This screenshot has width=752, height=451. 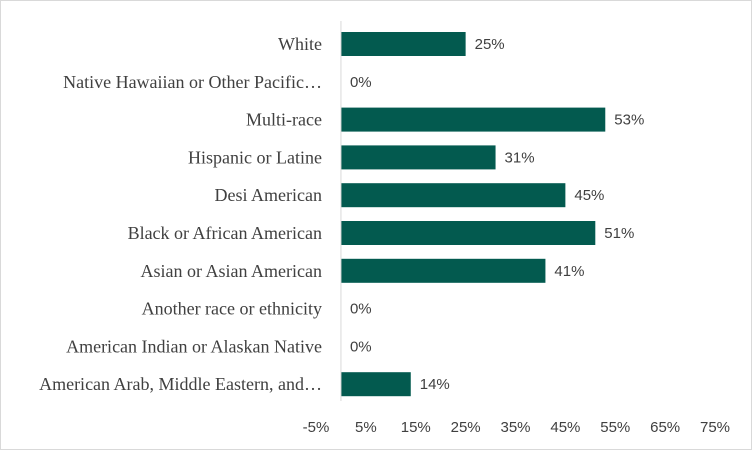 What do you see at coordinates (715, 427) in the screenshot?
I see `x-tick-label: 75%` at bounding box center [715, 427].